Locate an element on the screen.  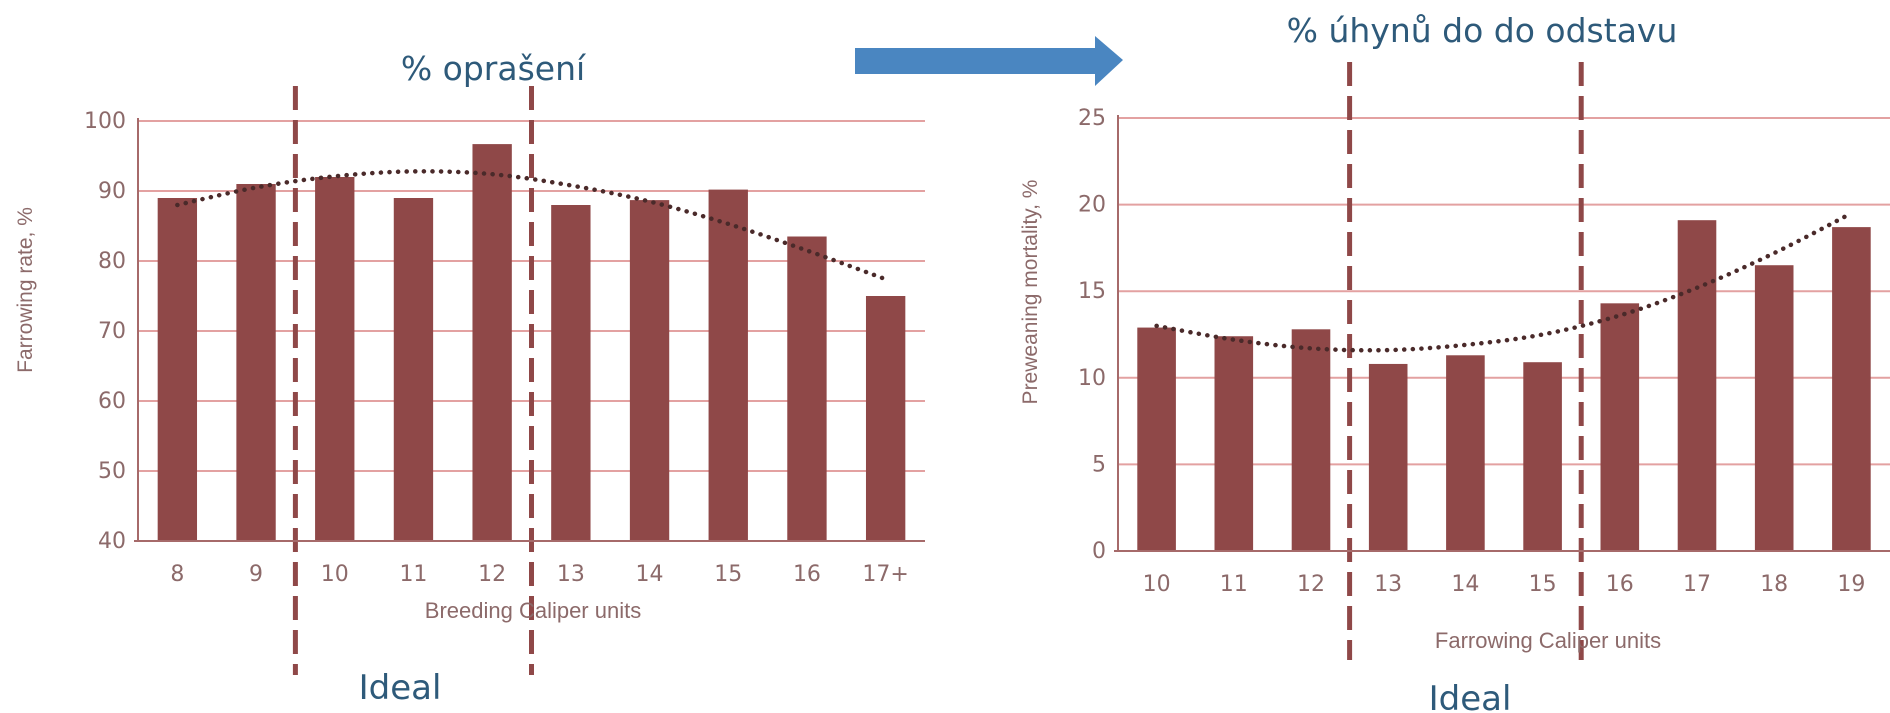
y-axis-label: Farrowing rate, % is located at coordinates (25, 290).